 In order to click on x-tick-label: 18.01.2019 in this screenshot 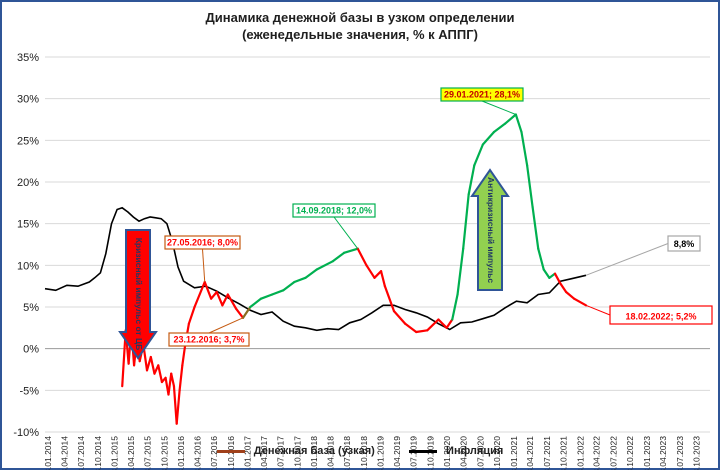, I will do `click(381, 453)`.